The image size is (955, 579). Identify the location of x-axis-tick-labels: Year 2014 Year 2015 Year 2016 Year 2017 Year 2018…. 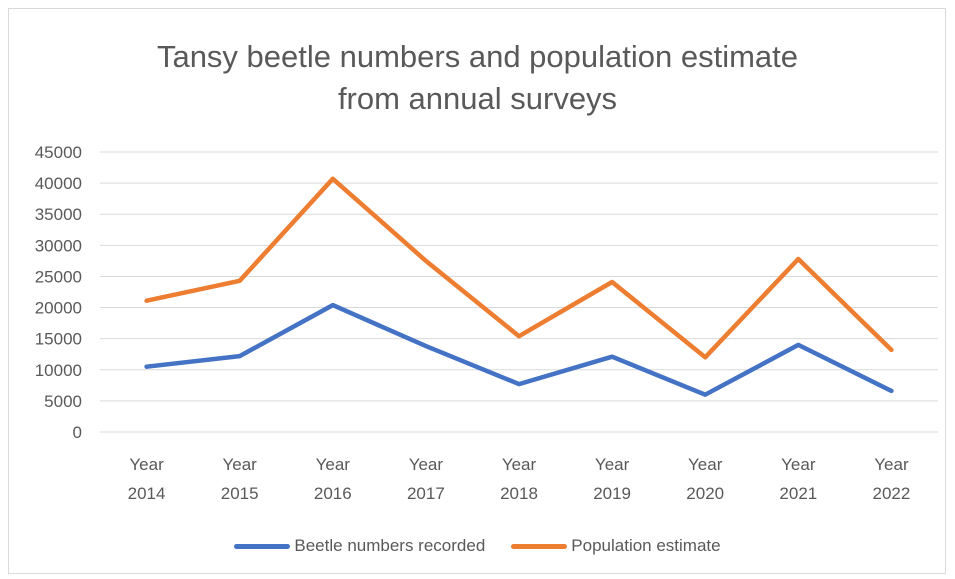
(519, 479).